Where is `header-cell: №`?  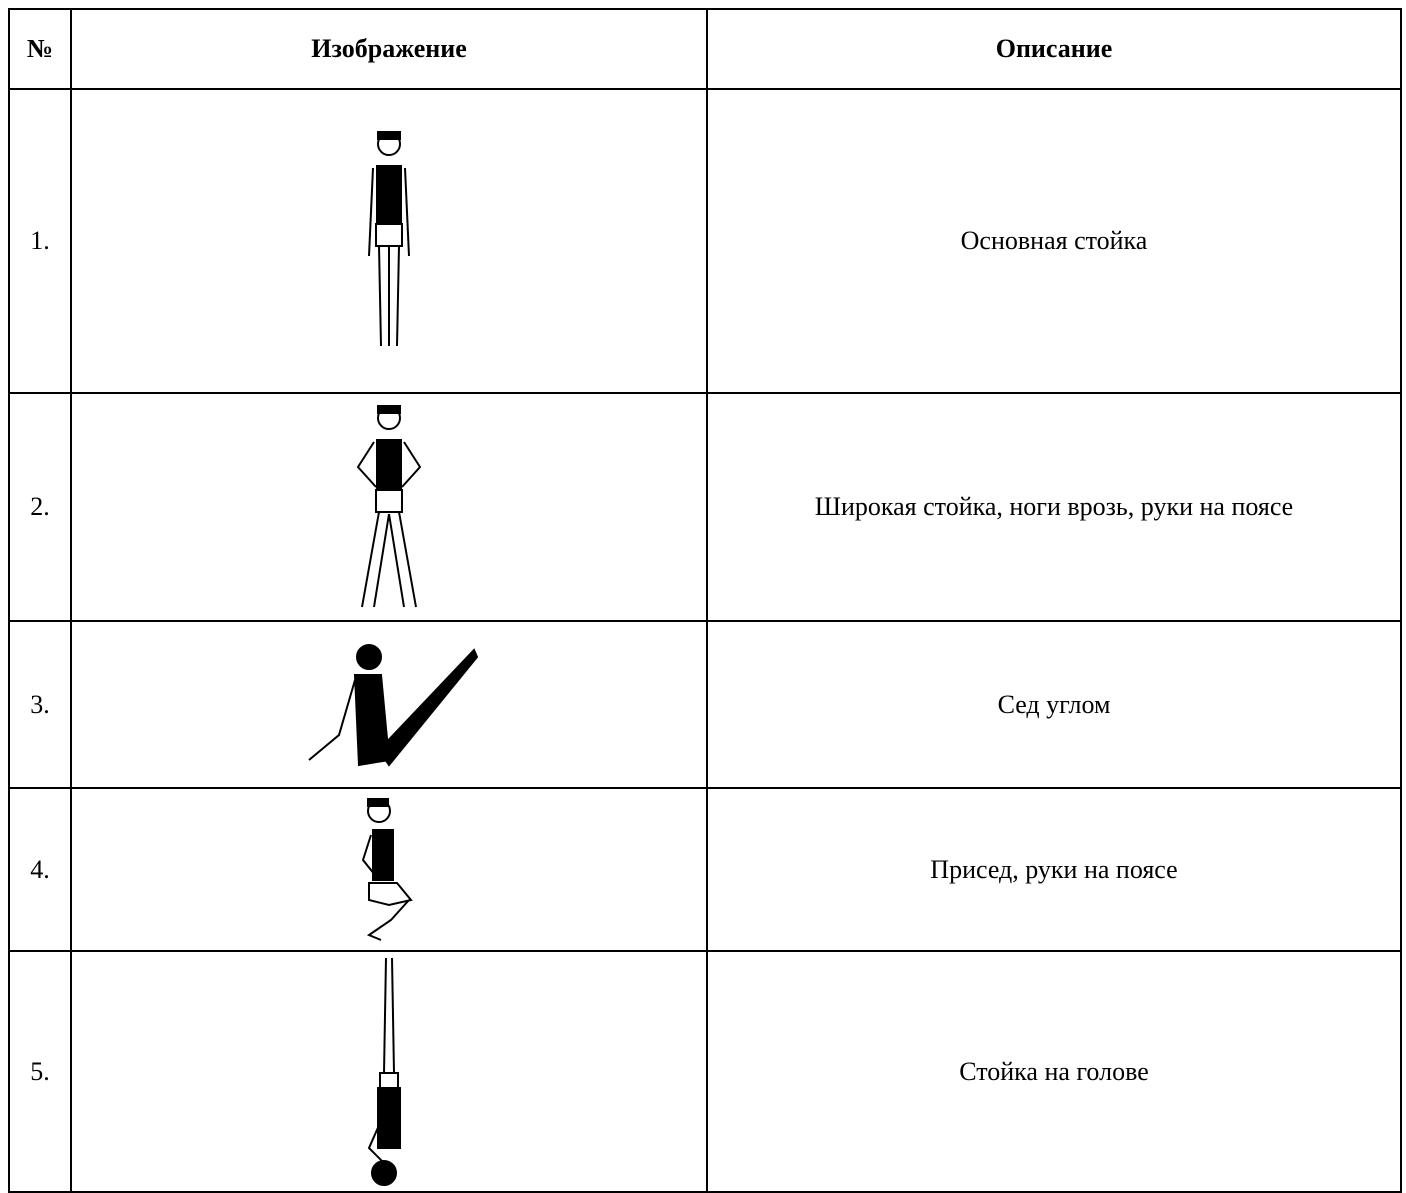 header-cell: № is located at coordinates (40, 49).